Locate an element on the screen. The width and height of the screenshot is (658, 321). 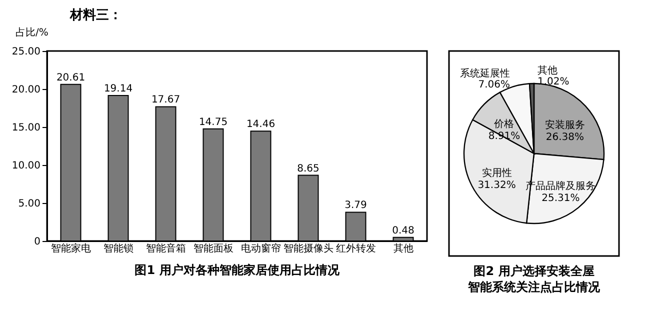
y-tick-label: 25.00 is located at coordinates (26, 52).